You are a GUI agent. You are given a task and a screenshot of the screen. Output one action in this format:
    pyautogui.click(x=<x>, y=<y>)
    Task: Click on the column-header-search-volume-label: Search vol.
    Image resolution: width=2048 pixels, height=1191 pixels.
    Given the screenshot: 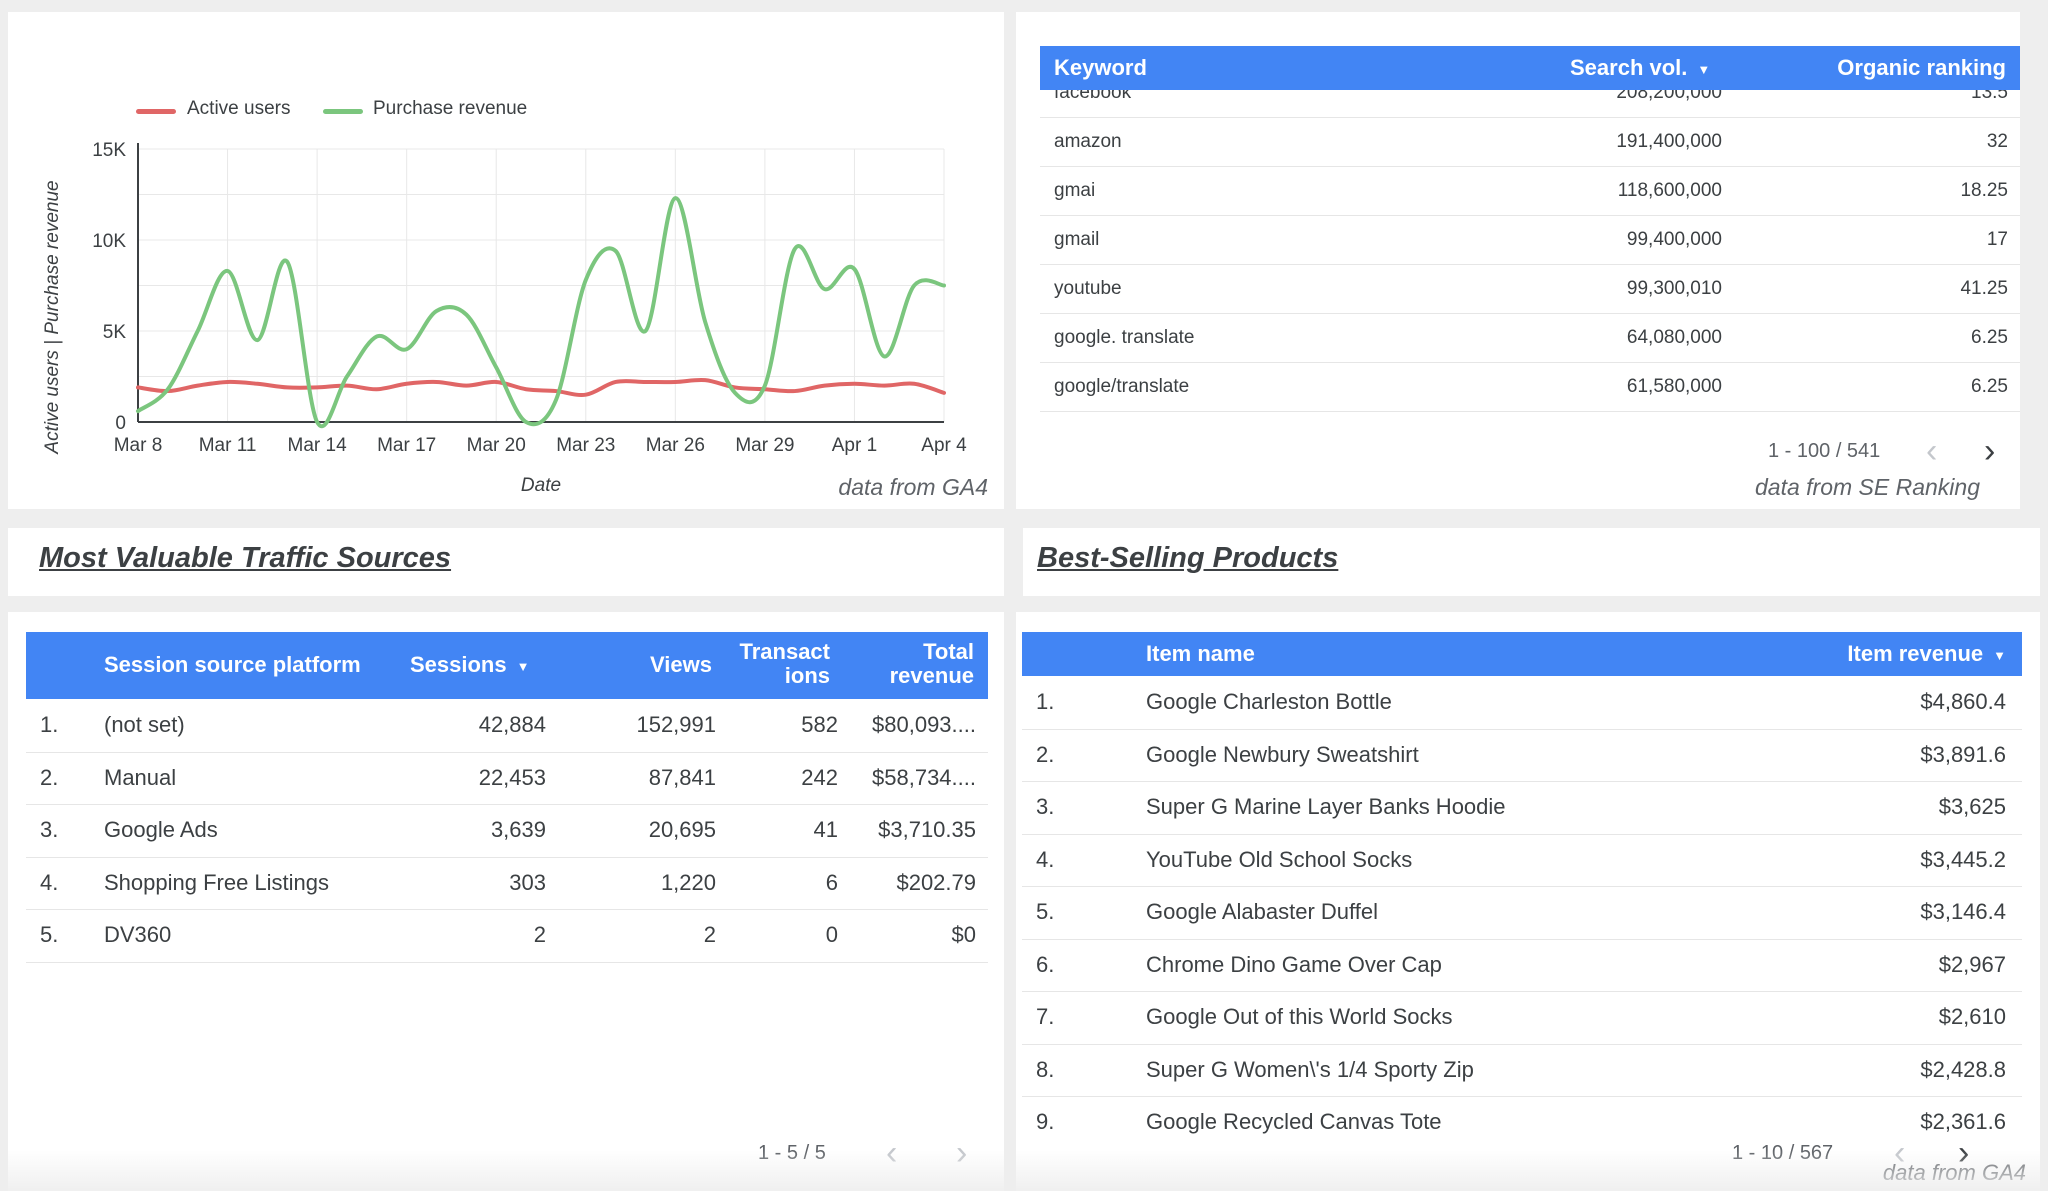 What is the action you would take?
    pyautogui.click(x=1629, y=67)
    